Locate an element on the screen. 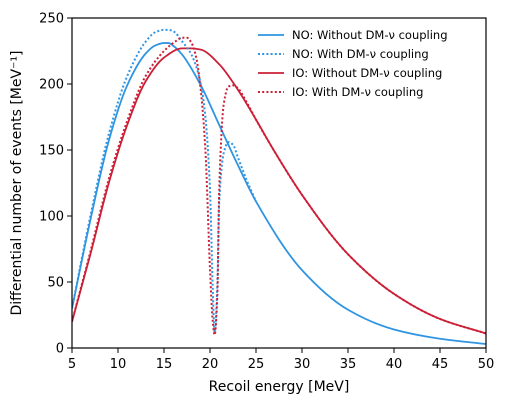 The image size is (505, 405). legend-label: NO: With DM-ν coupling is located at coordinates (360, 54).